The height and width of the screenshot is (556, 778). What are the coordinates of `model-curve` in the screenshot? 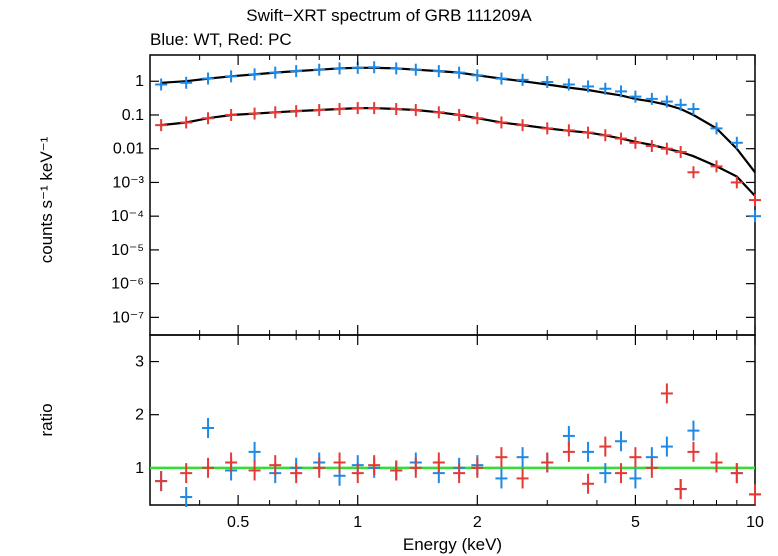 It's located at (458, 119).